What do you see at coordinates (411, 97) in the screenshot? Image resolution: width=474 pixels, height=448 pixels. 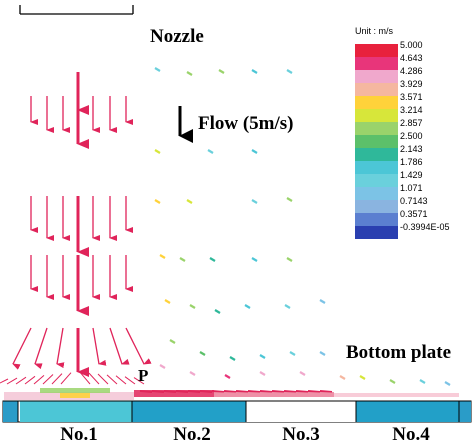 I see `legend-tick-label: 3.571` at bounding box center [411, 97].